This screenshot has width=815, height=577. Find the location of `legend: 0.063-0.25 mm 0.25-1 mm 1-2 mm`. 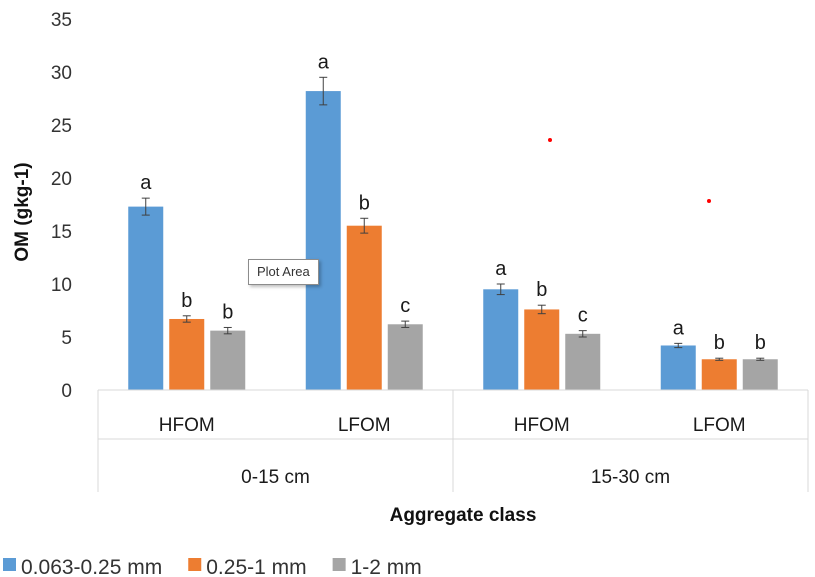

legend: 0.063-0.25 mm 0.25-1 mm 1-2 mm is located at coordinates (212, 566).